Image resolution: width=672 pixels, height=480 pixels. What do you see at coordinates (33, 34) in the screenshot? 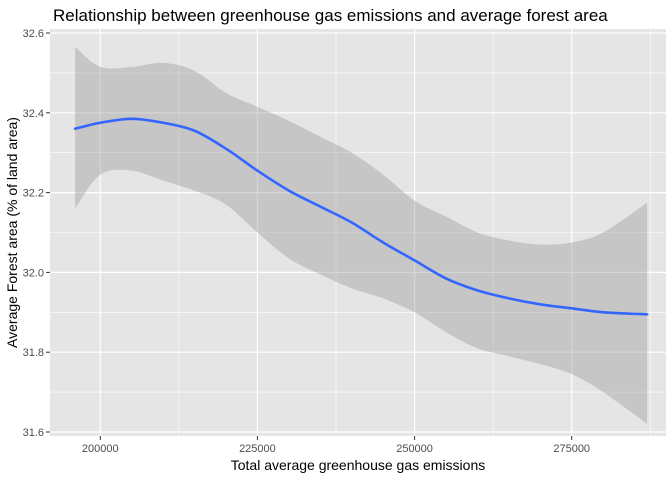
I see `y-tick-label: 32.6` at bounding box center [33, 34].